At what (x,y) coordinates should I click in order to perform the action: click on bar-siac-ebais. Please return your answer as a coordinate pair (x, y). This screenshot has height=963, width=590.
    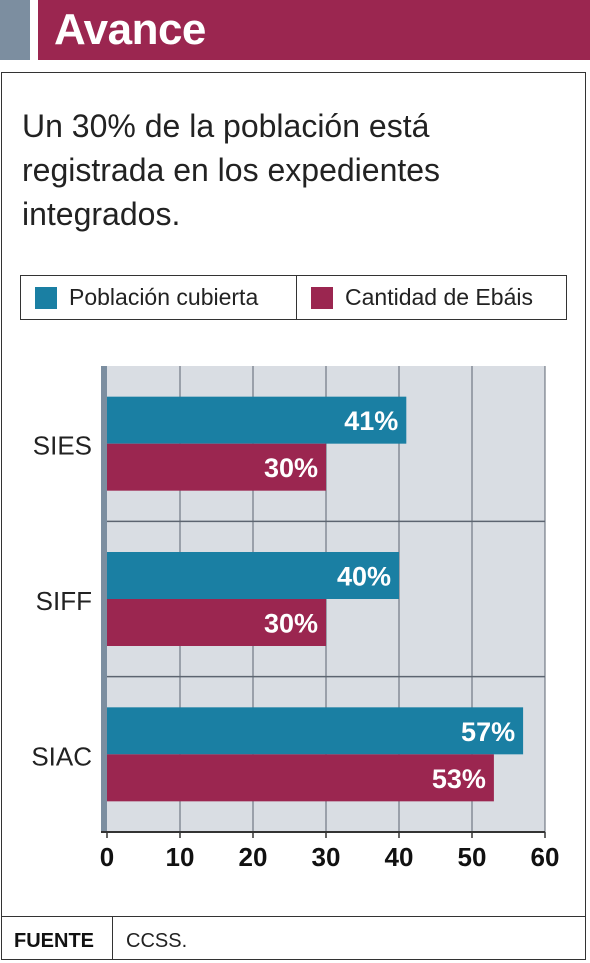
    Looking at the image, I should click on (300, 778).